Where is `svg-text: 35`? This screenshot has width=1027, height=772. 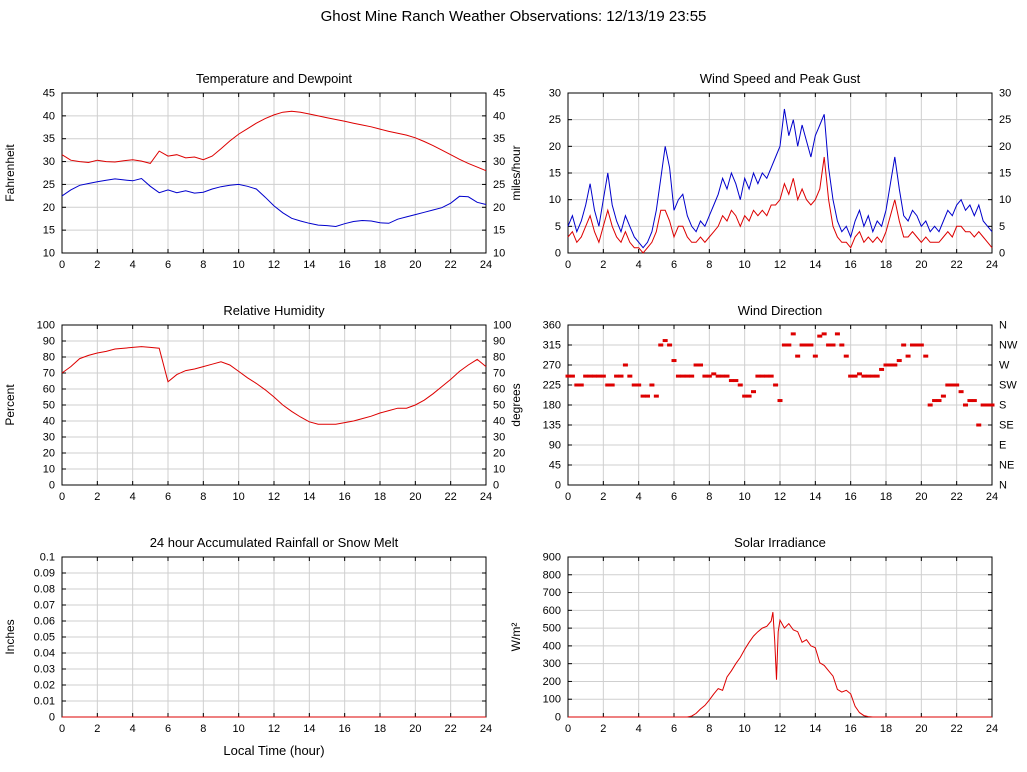
svg-text: 35 is located at coordinates (499, 139).